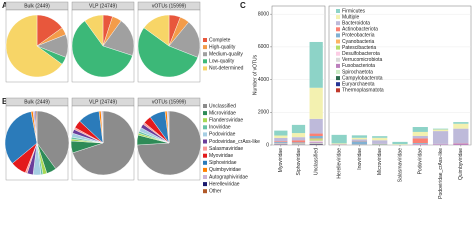 This screenshot has width=474, height=240. Describe the element at coordinates (5, 101) in the screenshot. I see `panel-label: B` at that location.